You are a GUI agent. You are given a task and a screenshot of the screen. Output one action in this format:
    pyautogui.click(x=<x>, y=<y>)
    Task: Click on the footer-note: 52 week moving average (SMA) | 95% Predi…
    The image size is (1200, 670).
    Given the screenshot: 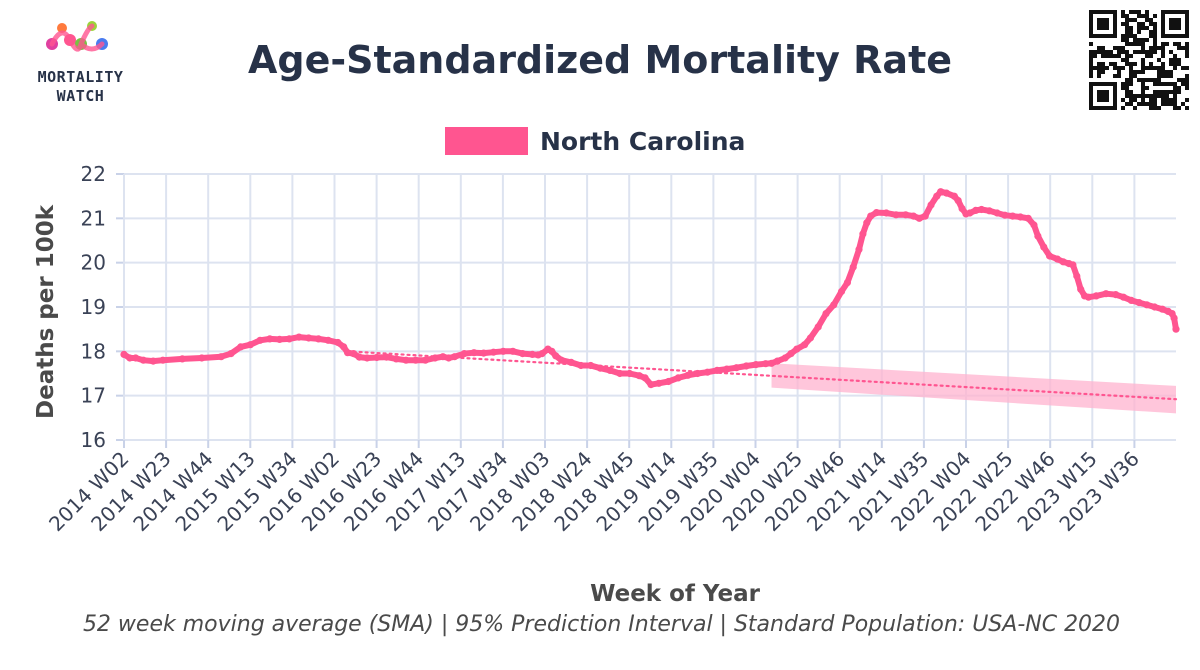 What is the action you would take?
    pyautogui.click(x=601, y=624)
    